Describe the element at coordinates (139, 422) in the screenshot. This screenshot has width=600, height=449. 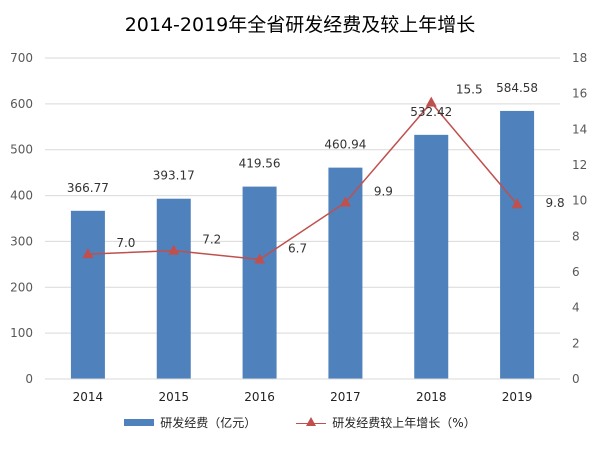
I see `legend-bar-swatch` at that location.